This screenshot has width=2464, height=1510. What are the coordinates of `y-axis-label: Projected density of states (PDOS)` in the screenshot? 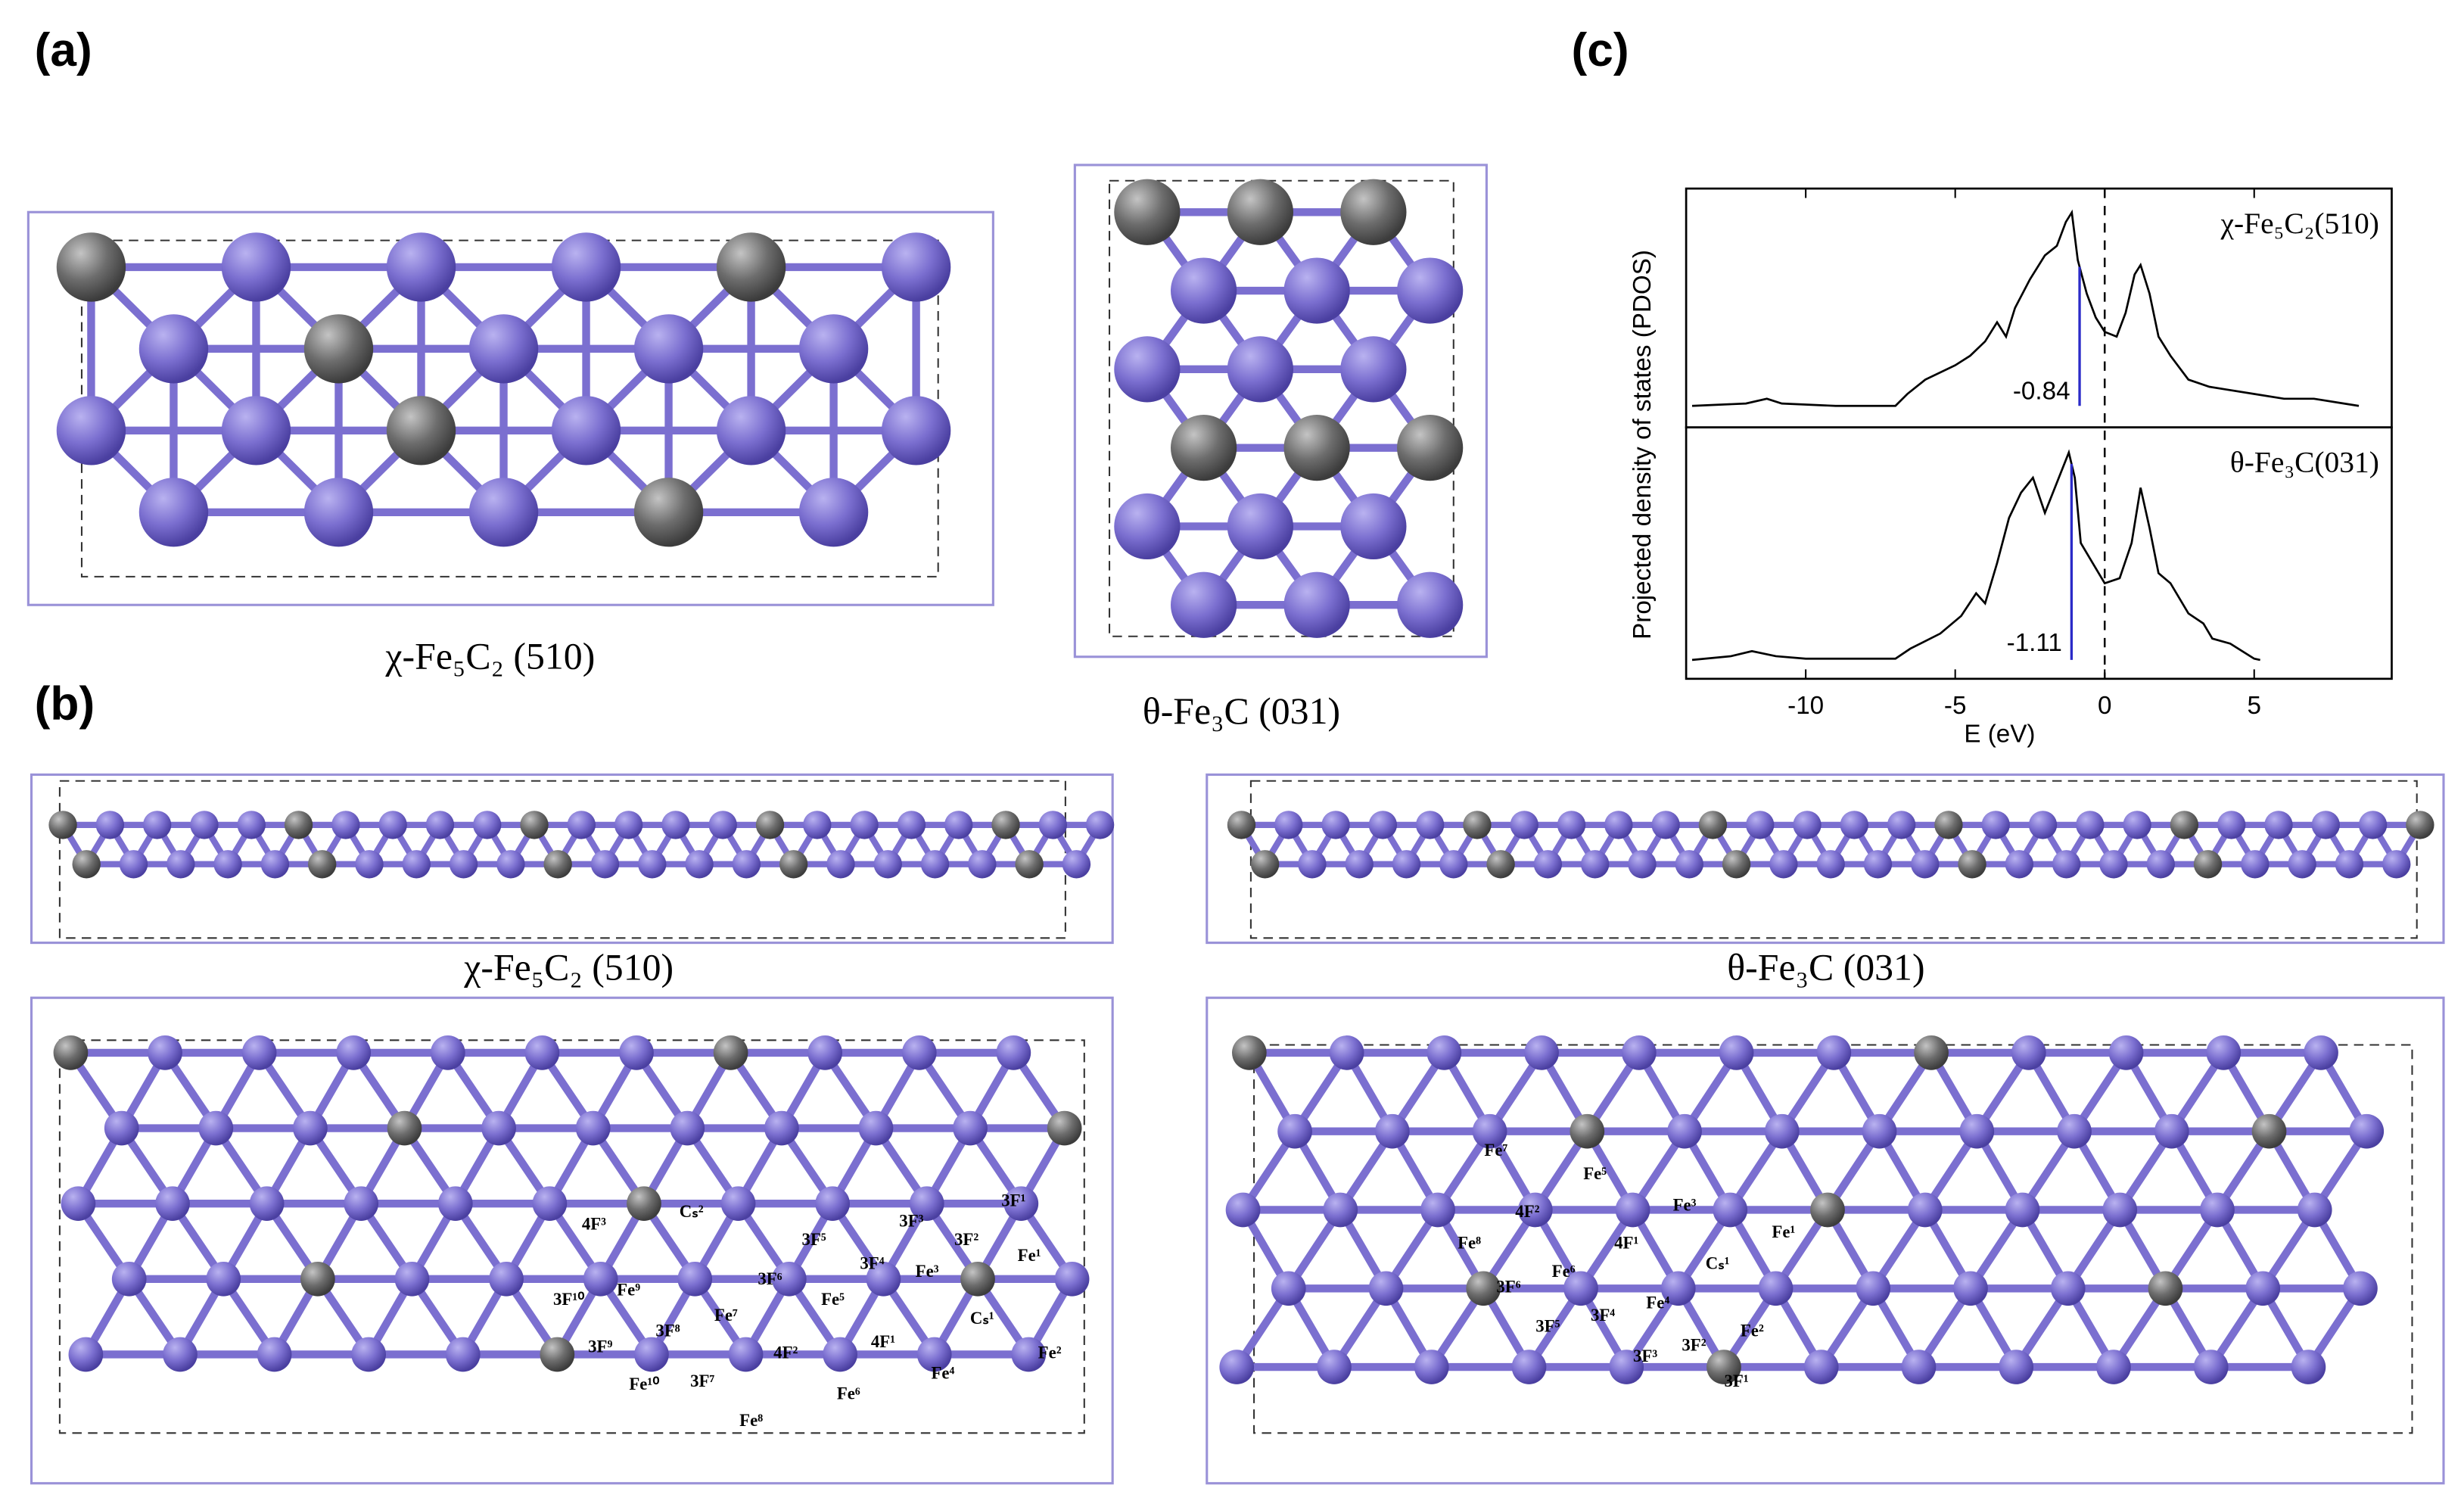 It's located at (1643, 445).